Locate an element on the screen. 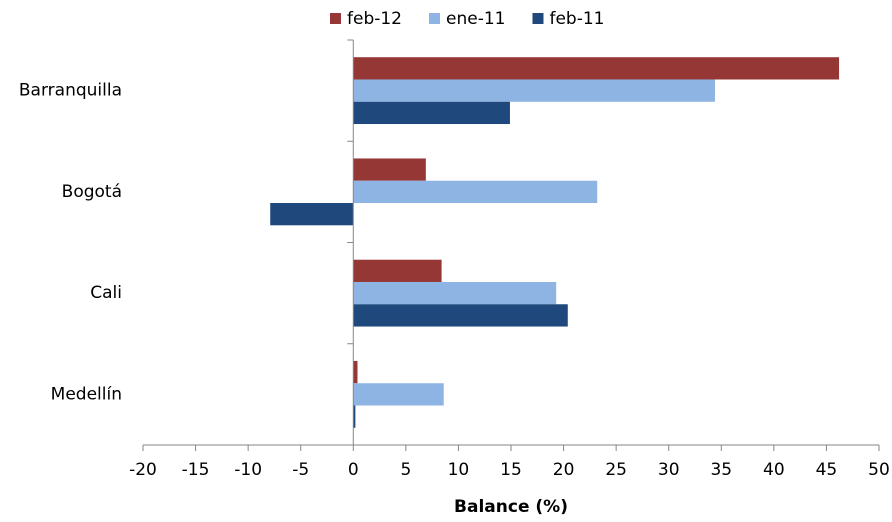 This screenshot has width=892, height=522. x-tick-label: 5 is located at coordinates (405, 470).